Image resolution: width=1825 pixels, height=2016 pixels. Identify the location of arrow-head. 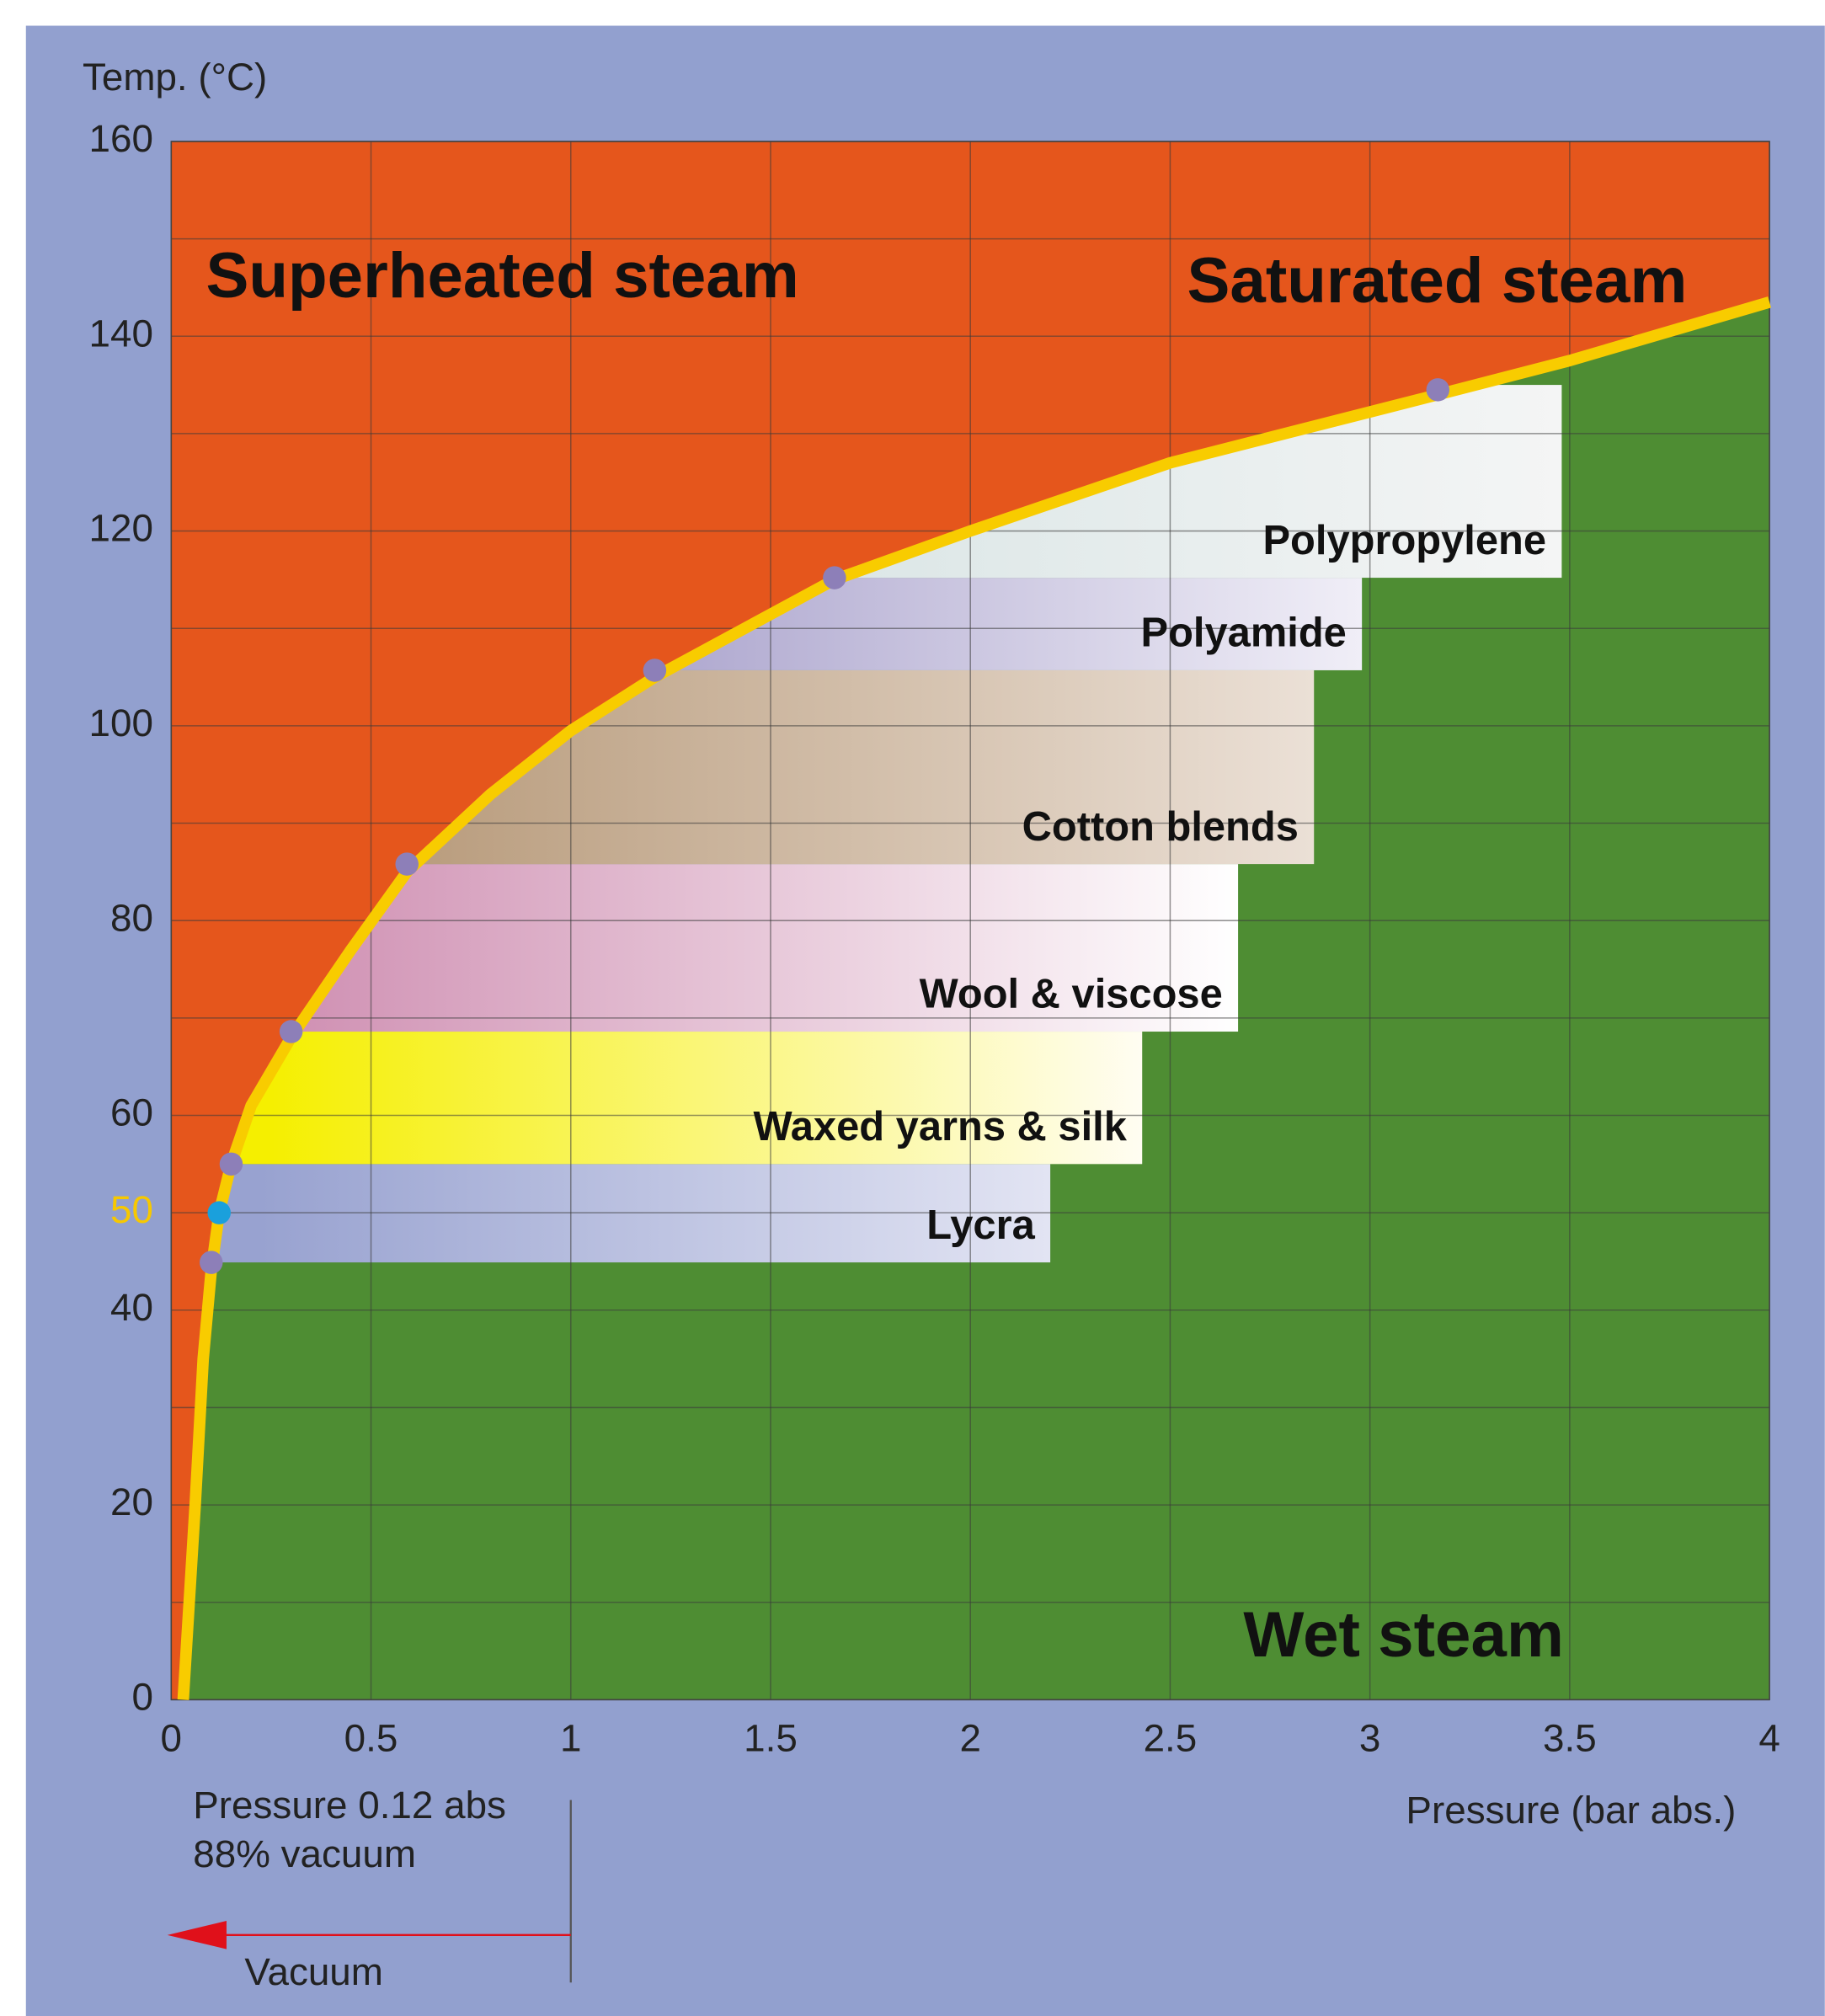
(197, 1935).